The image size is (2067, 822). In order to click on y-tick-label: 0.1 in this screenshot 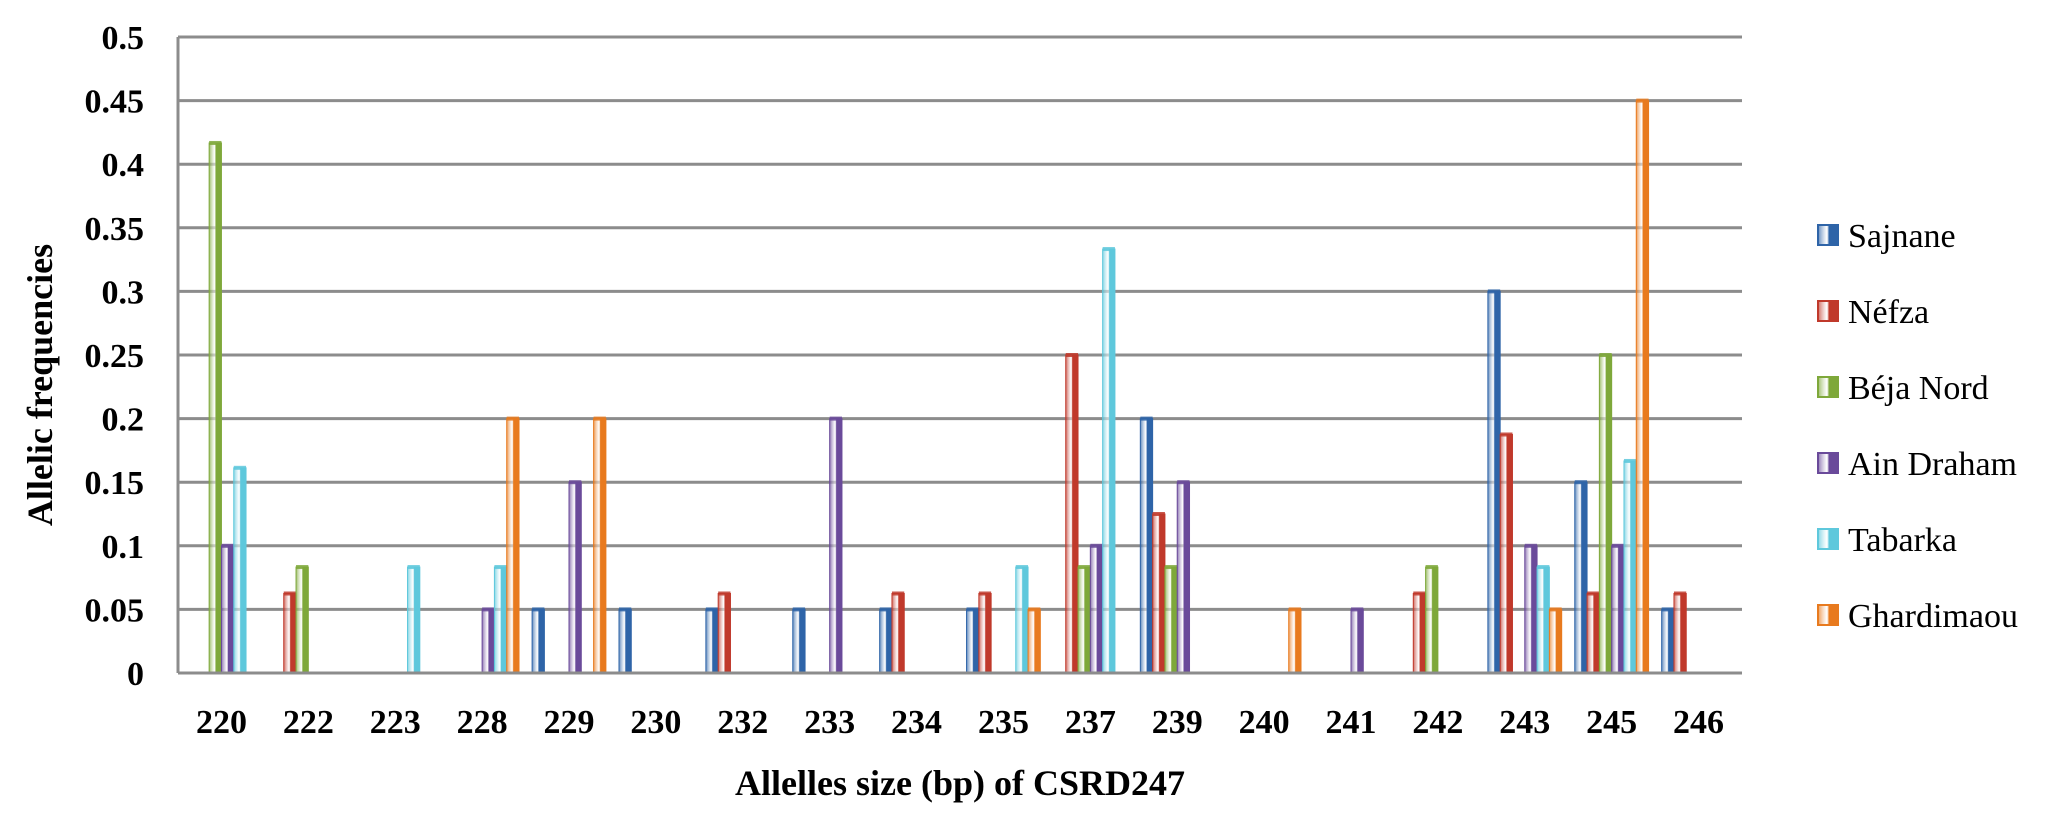, I will do `click(123, 547)`.